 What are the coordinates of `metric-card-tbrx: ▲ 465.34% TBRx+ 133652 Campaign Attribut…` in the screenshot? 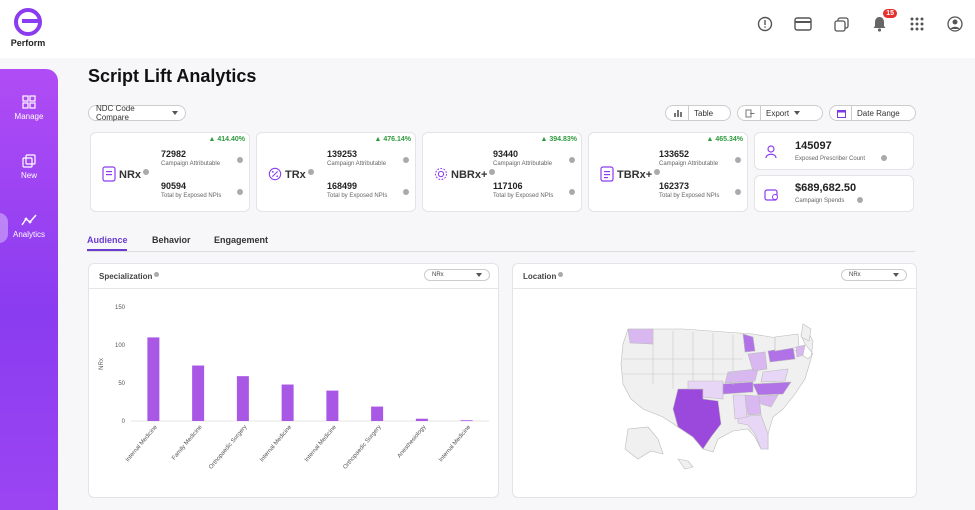 It's located at (668, 172).